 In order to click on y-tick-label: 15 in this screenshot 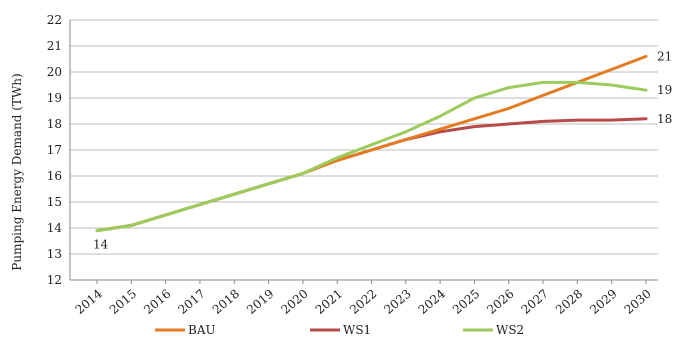, I will do `click(54, 202)`.